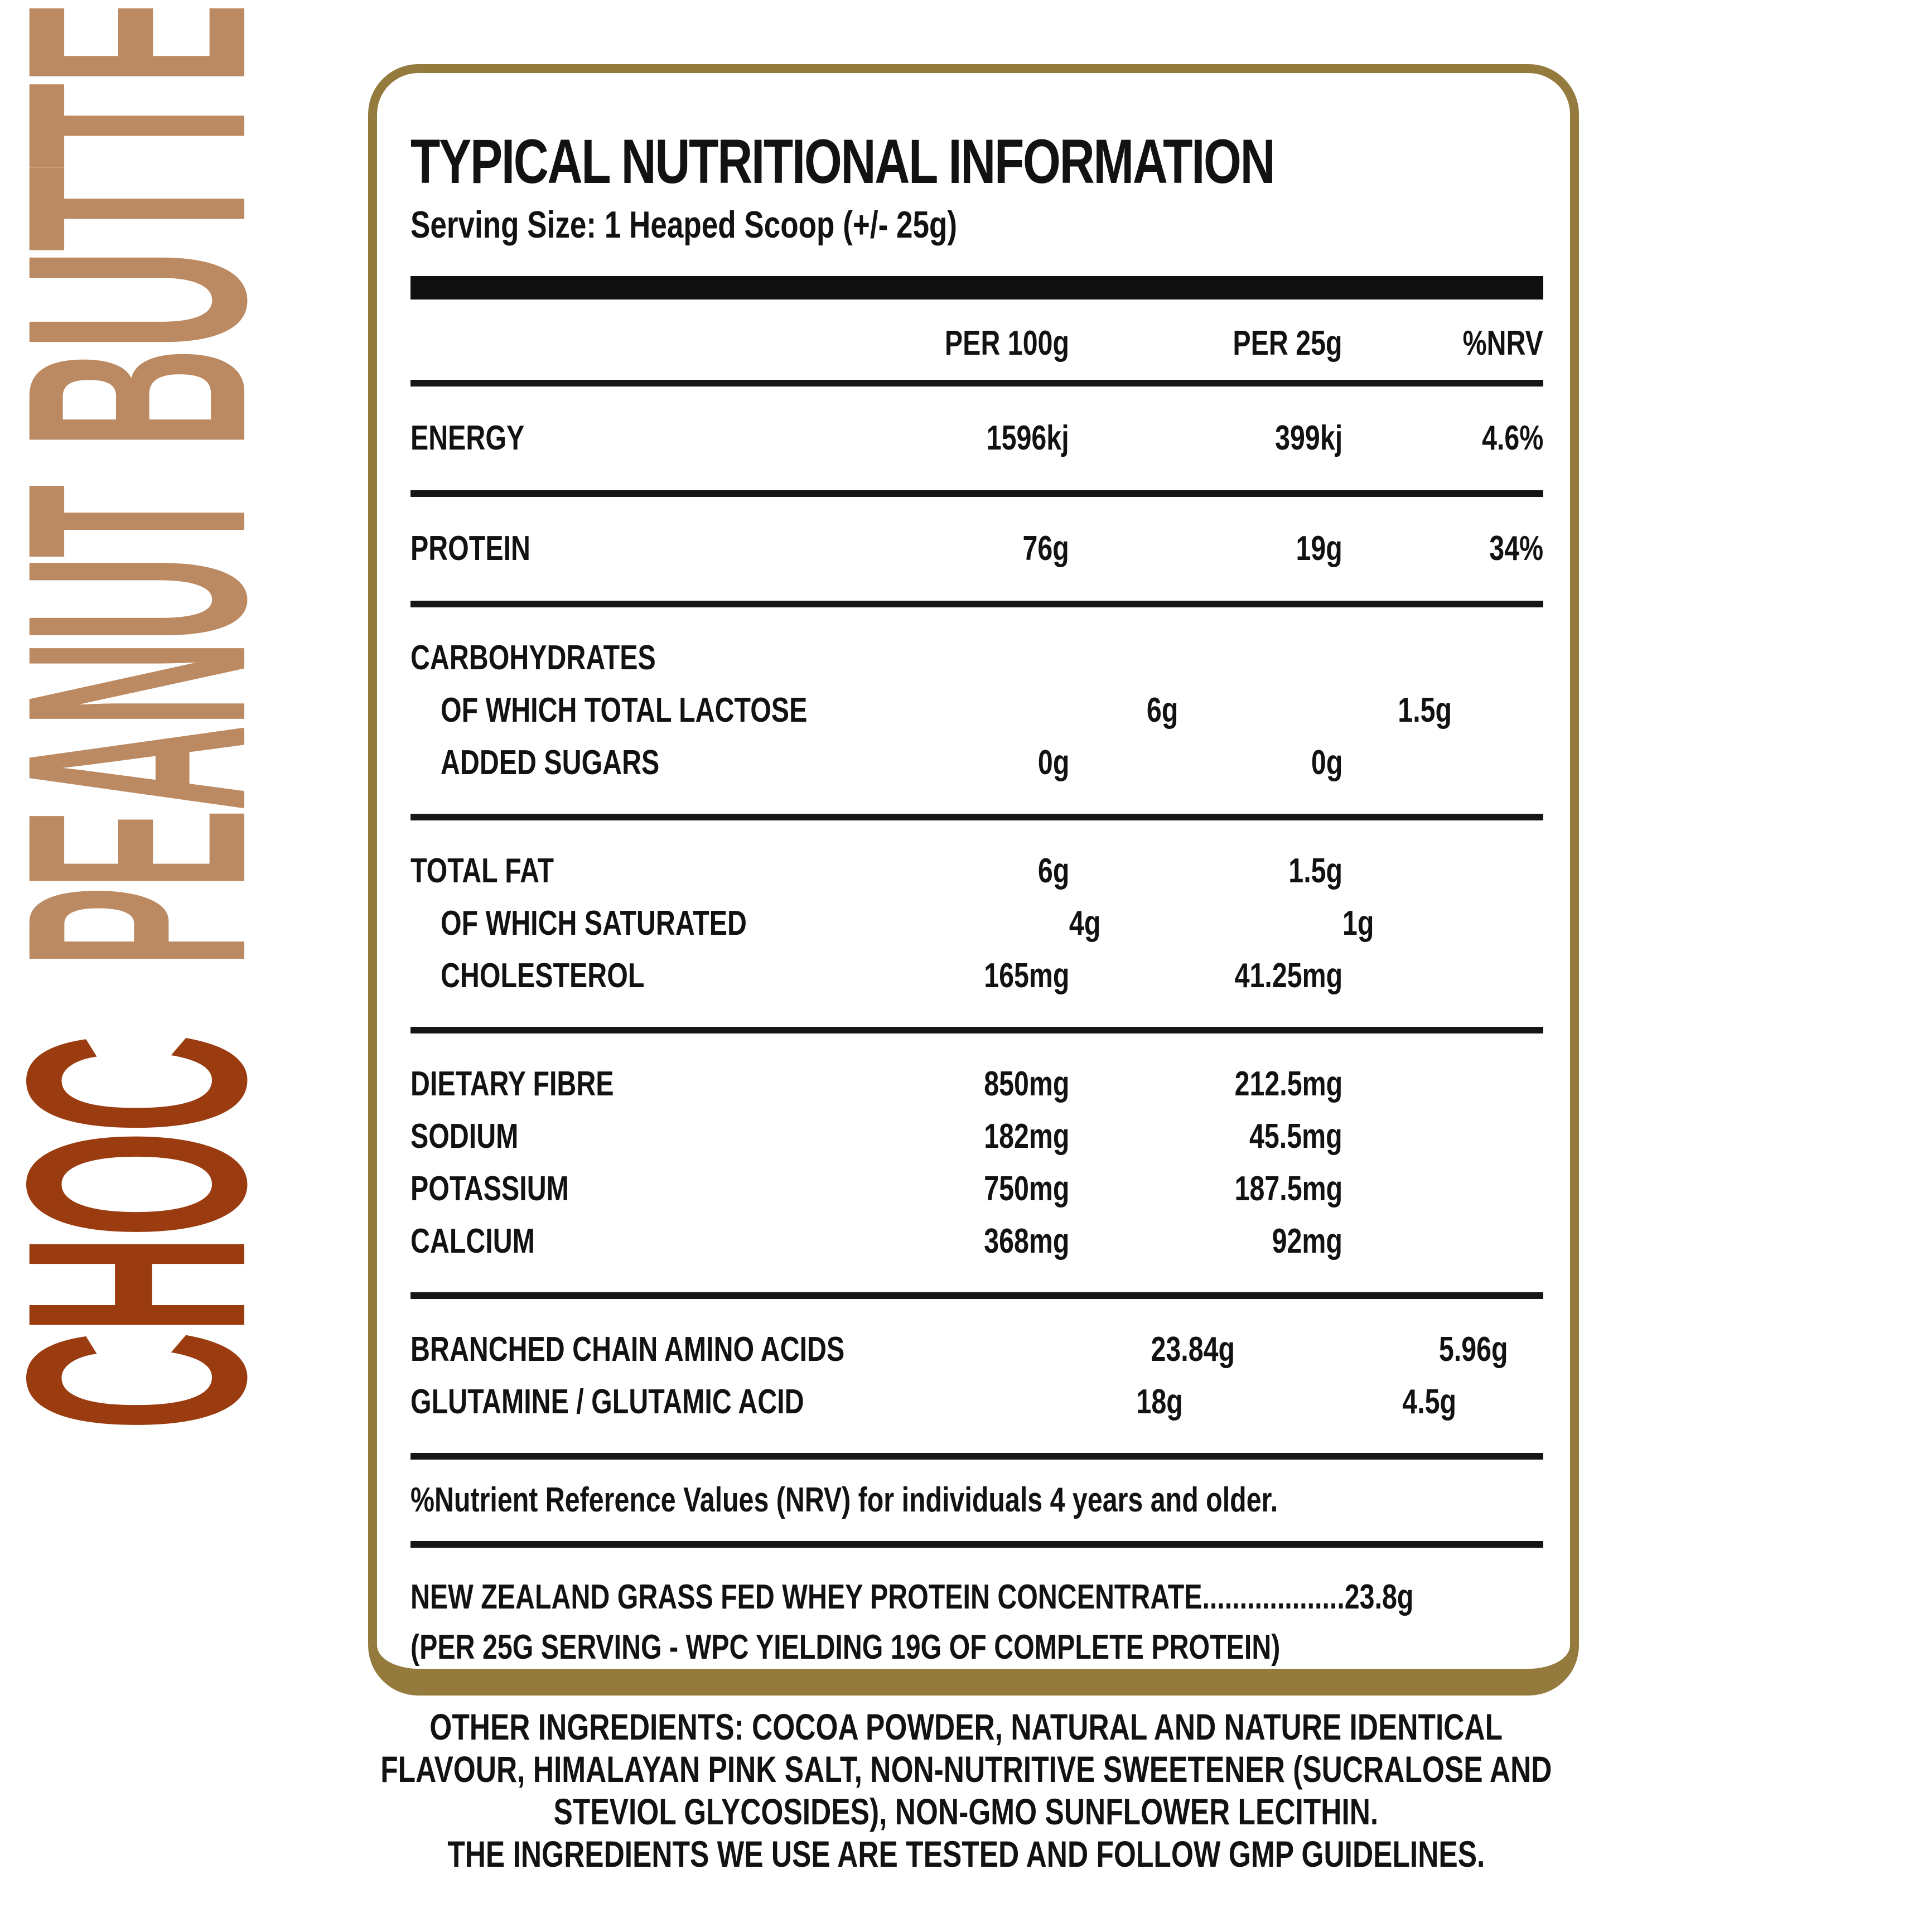  I want to click on value-per-25g: 1g, so click(1237, 923).